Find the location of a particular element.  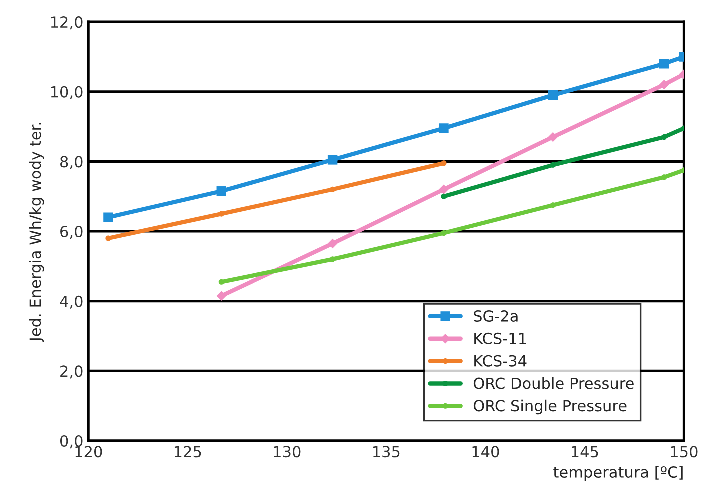

x-tick-label: 135 is located at coordinates (387, 452).